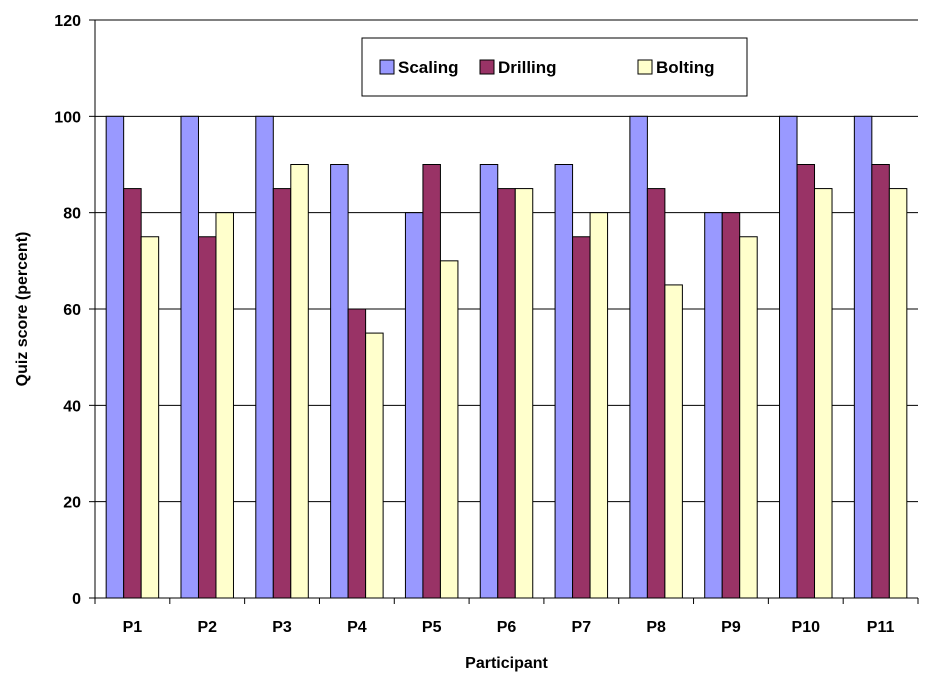  What do you see at coordinates (207, 627) in the screenshot?
I see `x-tick-label: P2` at bounding box center [207, 627].